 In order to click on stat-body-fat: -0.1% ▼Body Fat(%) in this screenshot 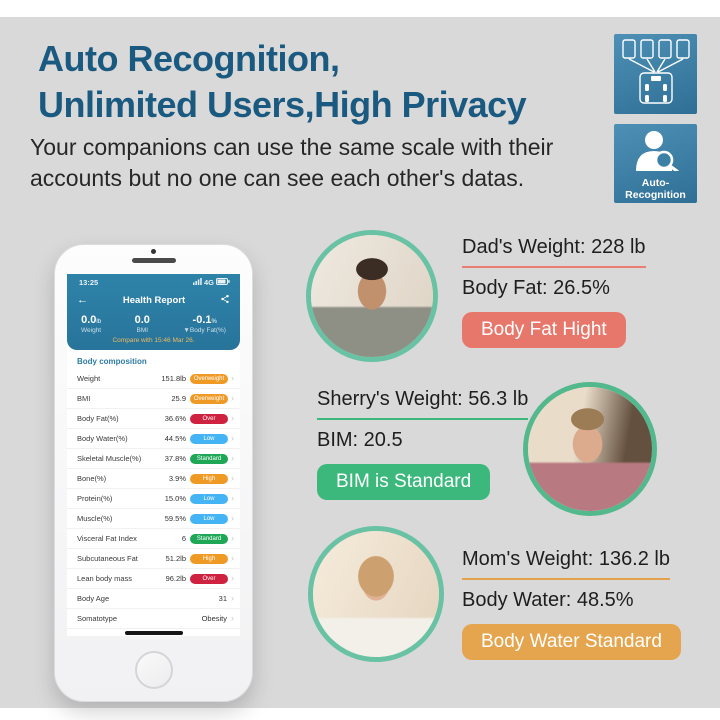, I will do `click(204, 324)`.